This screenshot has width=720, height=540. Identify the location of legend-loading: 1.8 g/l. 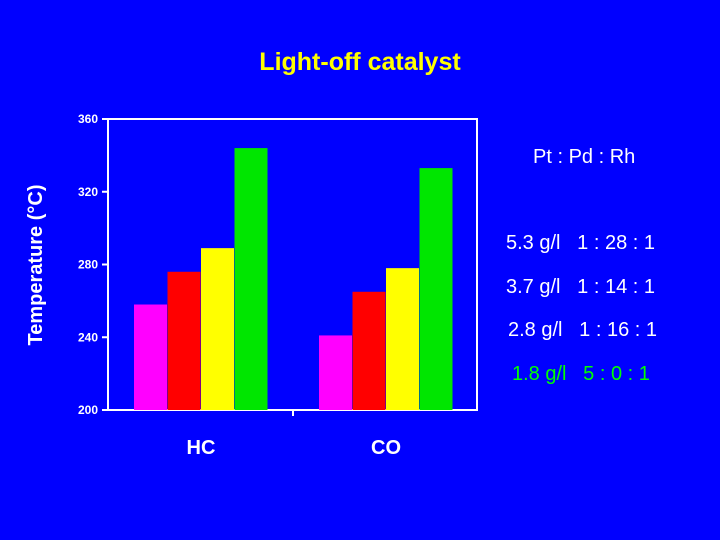
(539, 374).